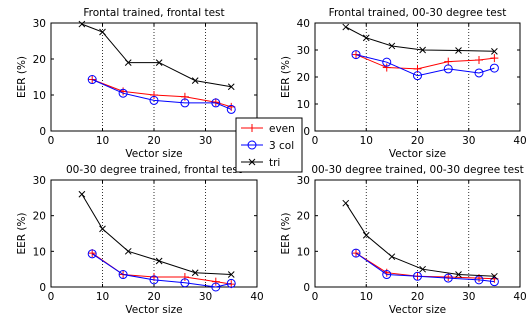  Describe the element at coordinates (268, 129) in the screenshot. I see `legend-entry-even: even` at that location.